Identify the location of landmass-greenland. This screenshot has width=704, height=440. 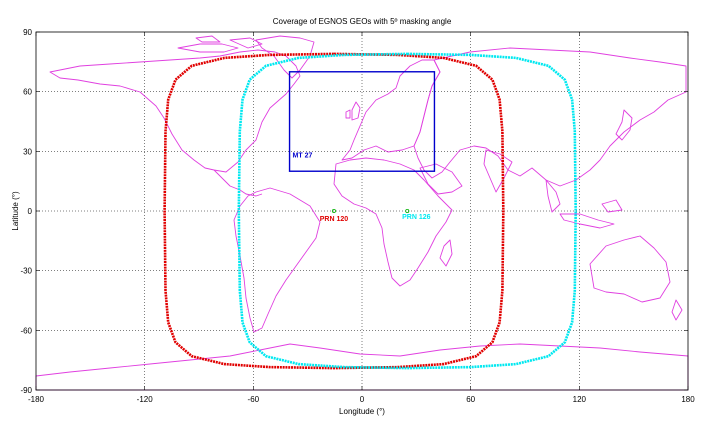
(285, 57).